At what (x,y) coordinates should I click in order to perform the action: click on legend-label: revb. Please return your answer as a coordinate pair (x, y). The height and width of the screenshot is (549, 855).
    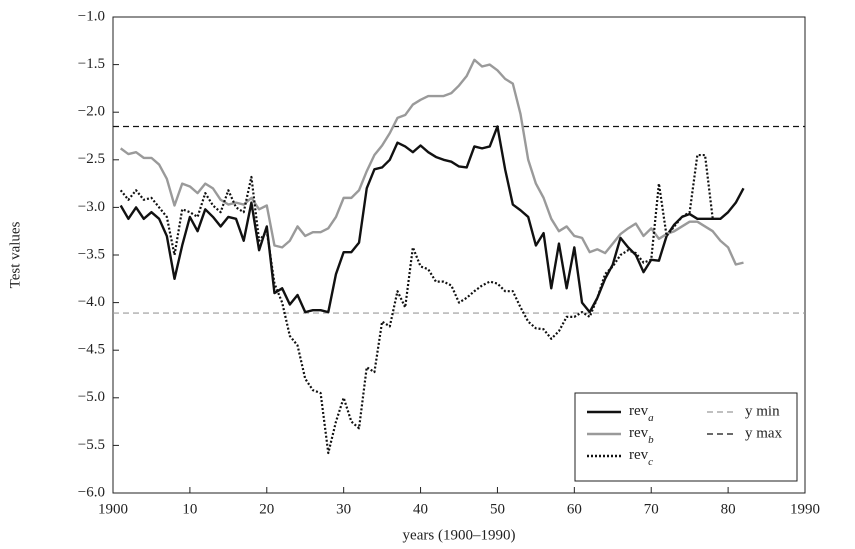
    Looking at the image, I should click on (641, 435).